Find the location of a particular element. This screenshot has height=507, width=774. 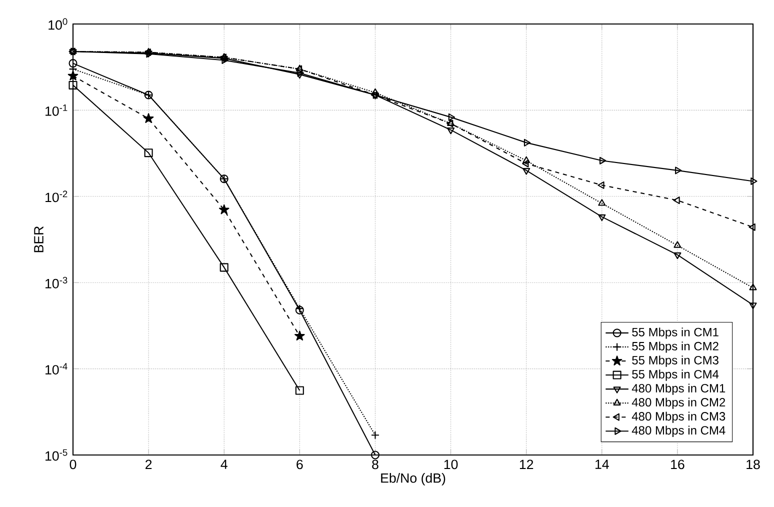

y-tick-label: 10$^{-2}$ is located at coordinates (57, 196).